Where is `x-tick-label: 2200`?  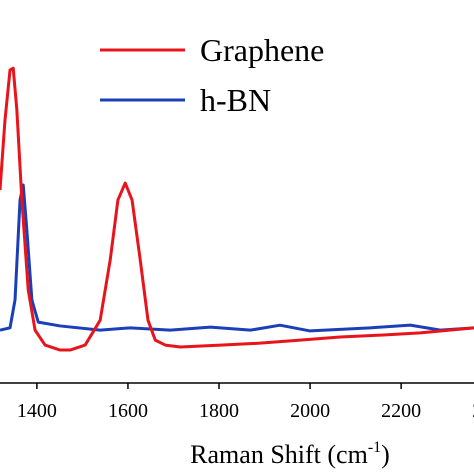 x-tick-label: 2200 is located at coordinates (401, 411).